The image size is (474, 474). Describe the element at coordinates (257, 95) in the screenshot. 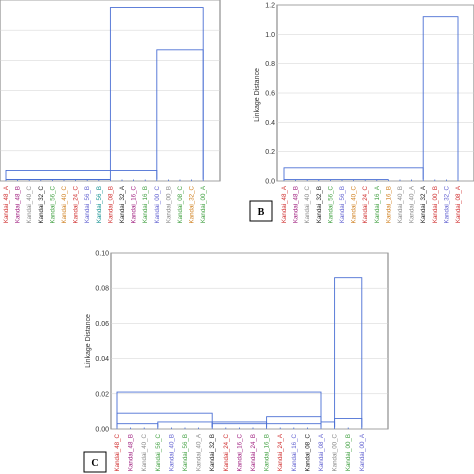

I see `panel-b-y-axis-label: Linkage Distance` at that location.